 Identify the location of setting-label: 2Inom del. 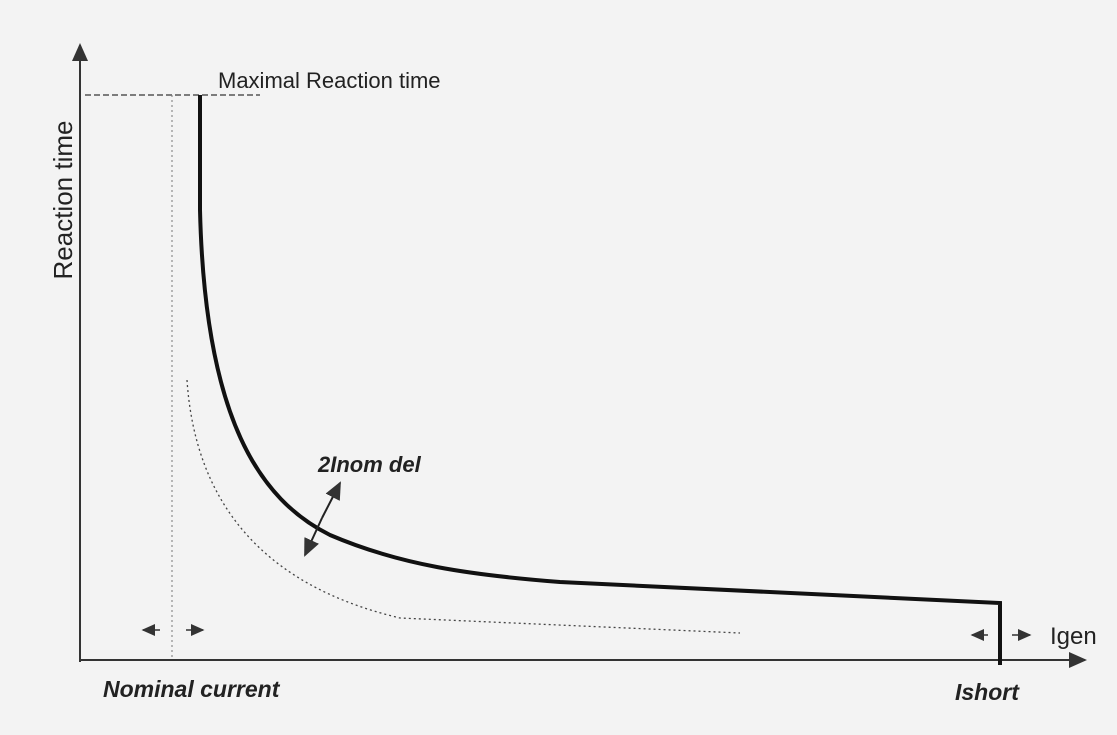
(369, 464).